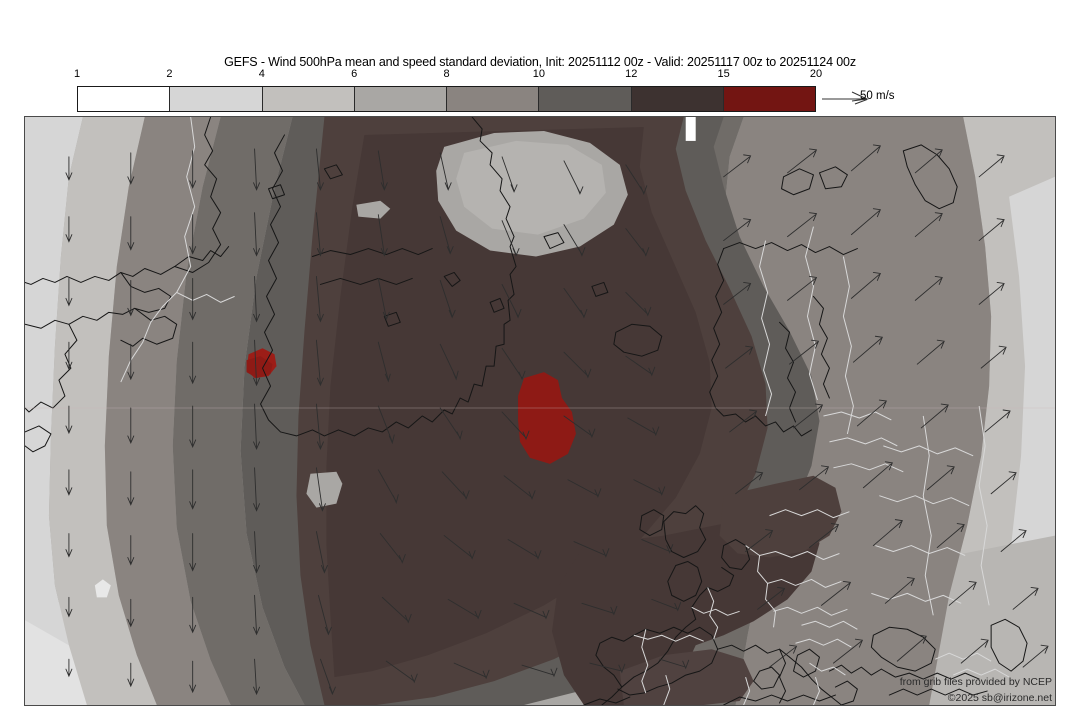 The width and height of the screenshot is (1080, 718). I want to click on colorbar-tick-labels: 1 2 4 6 8 10 12 15 20, so click(447, 76).